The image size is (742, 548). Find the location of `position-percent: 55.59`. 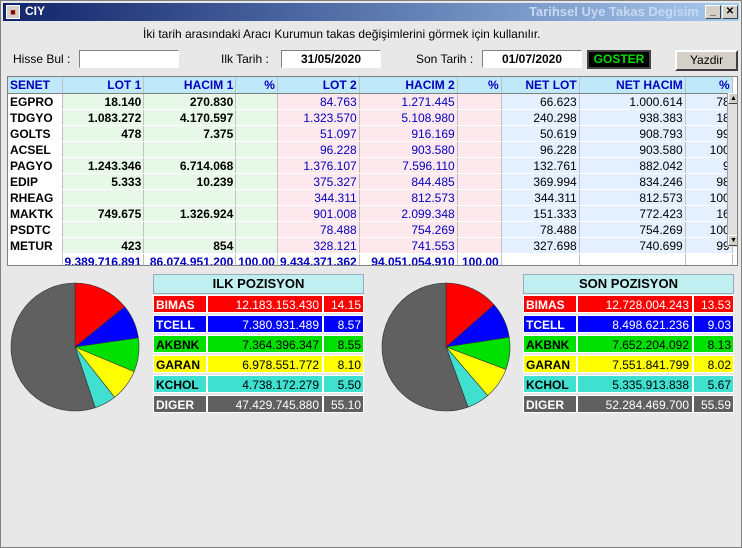

position-percent: 55.59 is located at coordinates (713, 404).